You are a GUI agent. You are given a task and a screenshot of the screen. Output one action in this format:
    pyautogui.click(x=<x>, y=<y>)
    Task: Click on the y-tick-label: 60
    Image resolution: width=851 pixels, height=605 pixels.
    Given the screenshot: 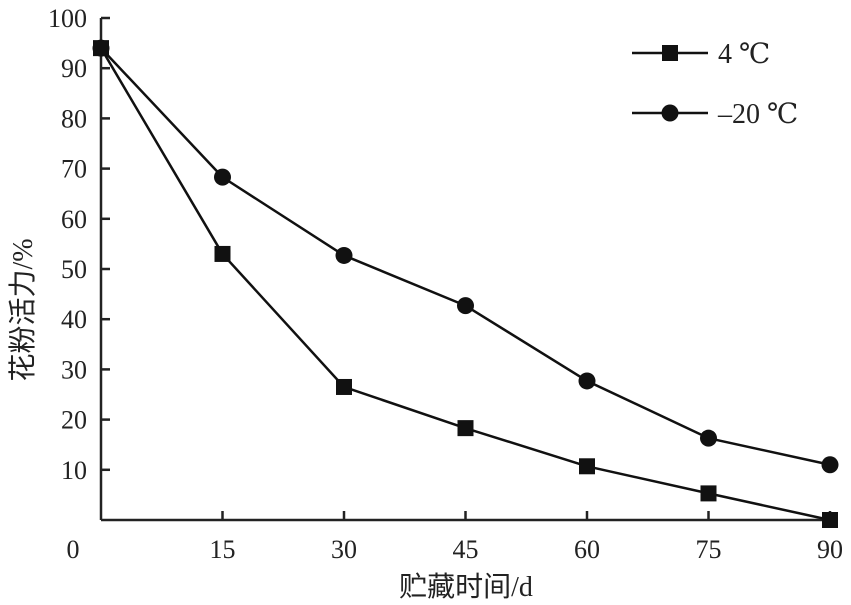 What is the action you would take?
    pyautogui.click(x=74, y=219)
    